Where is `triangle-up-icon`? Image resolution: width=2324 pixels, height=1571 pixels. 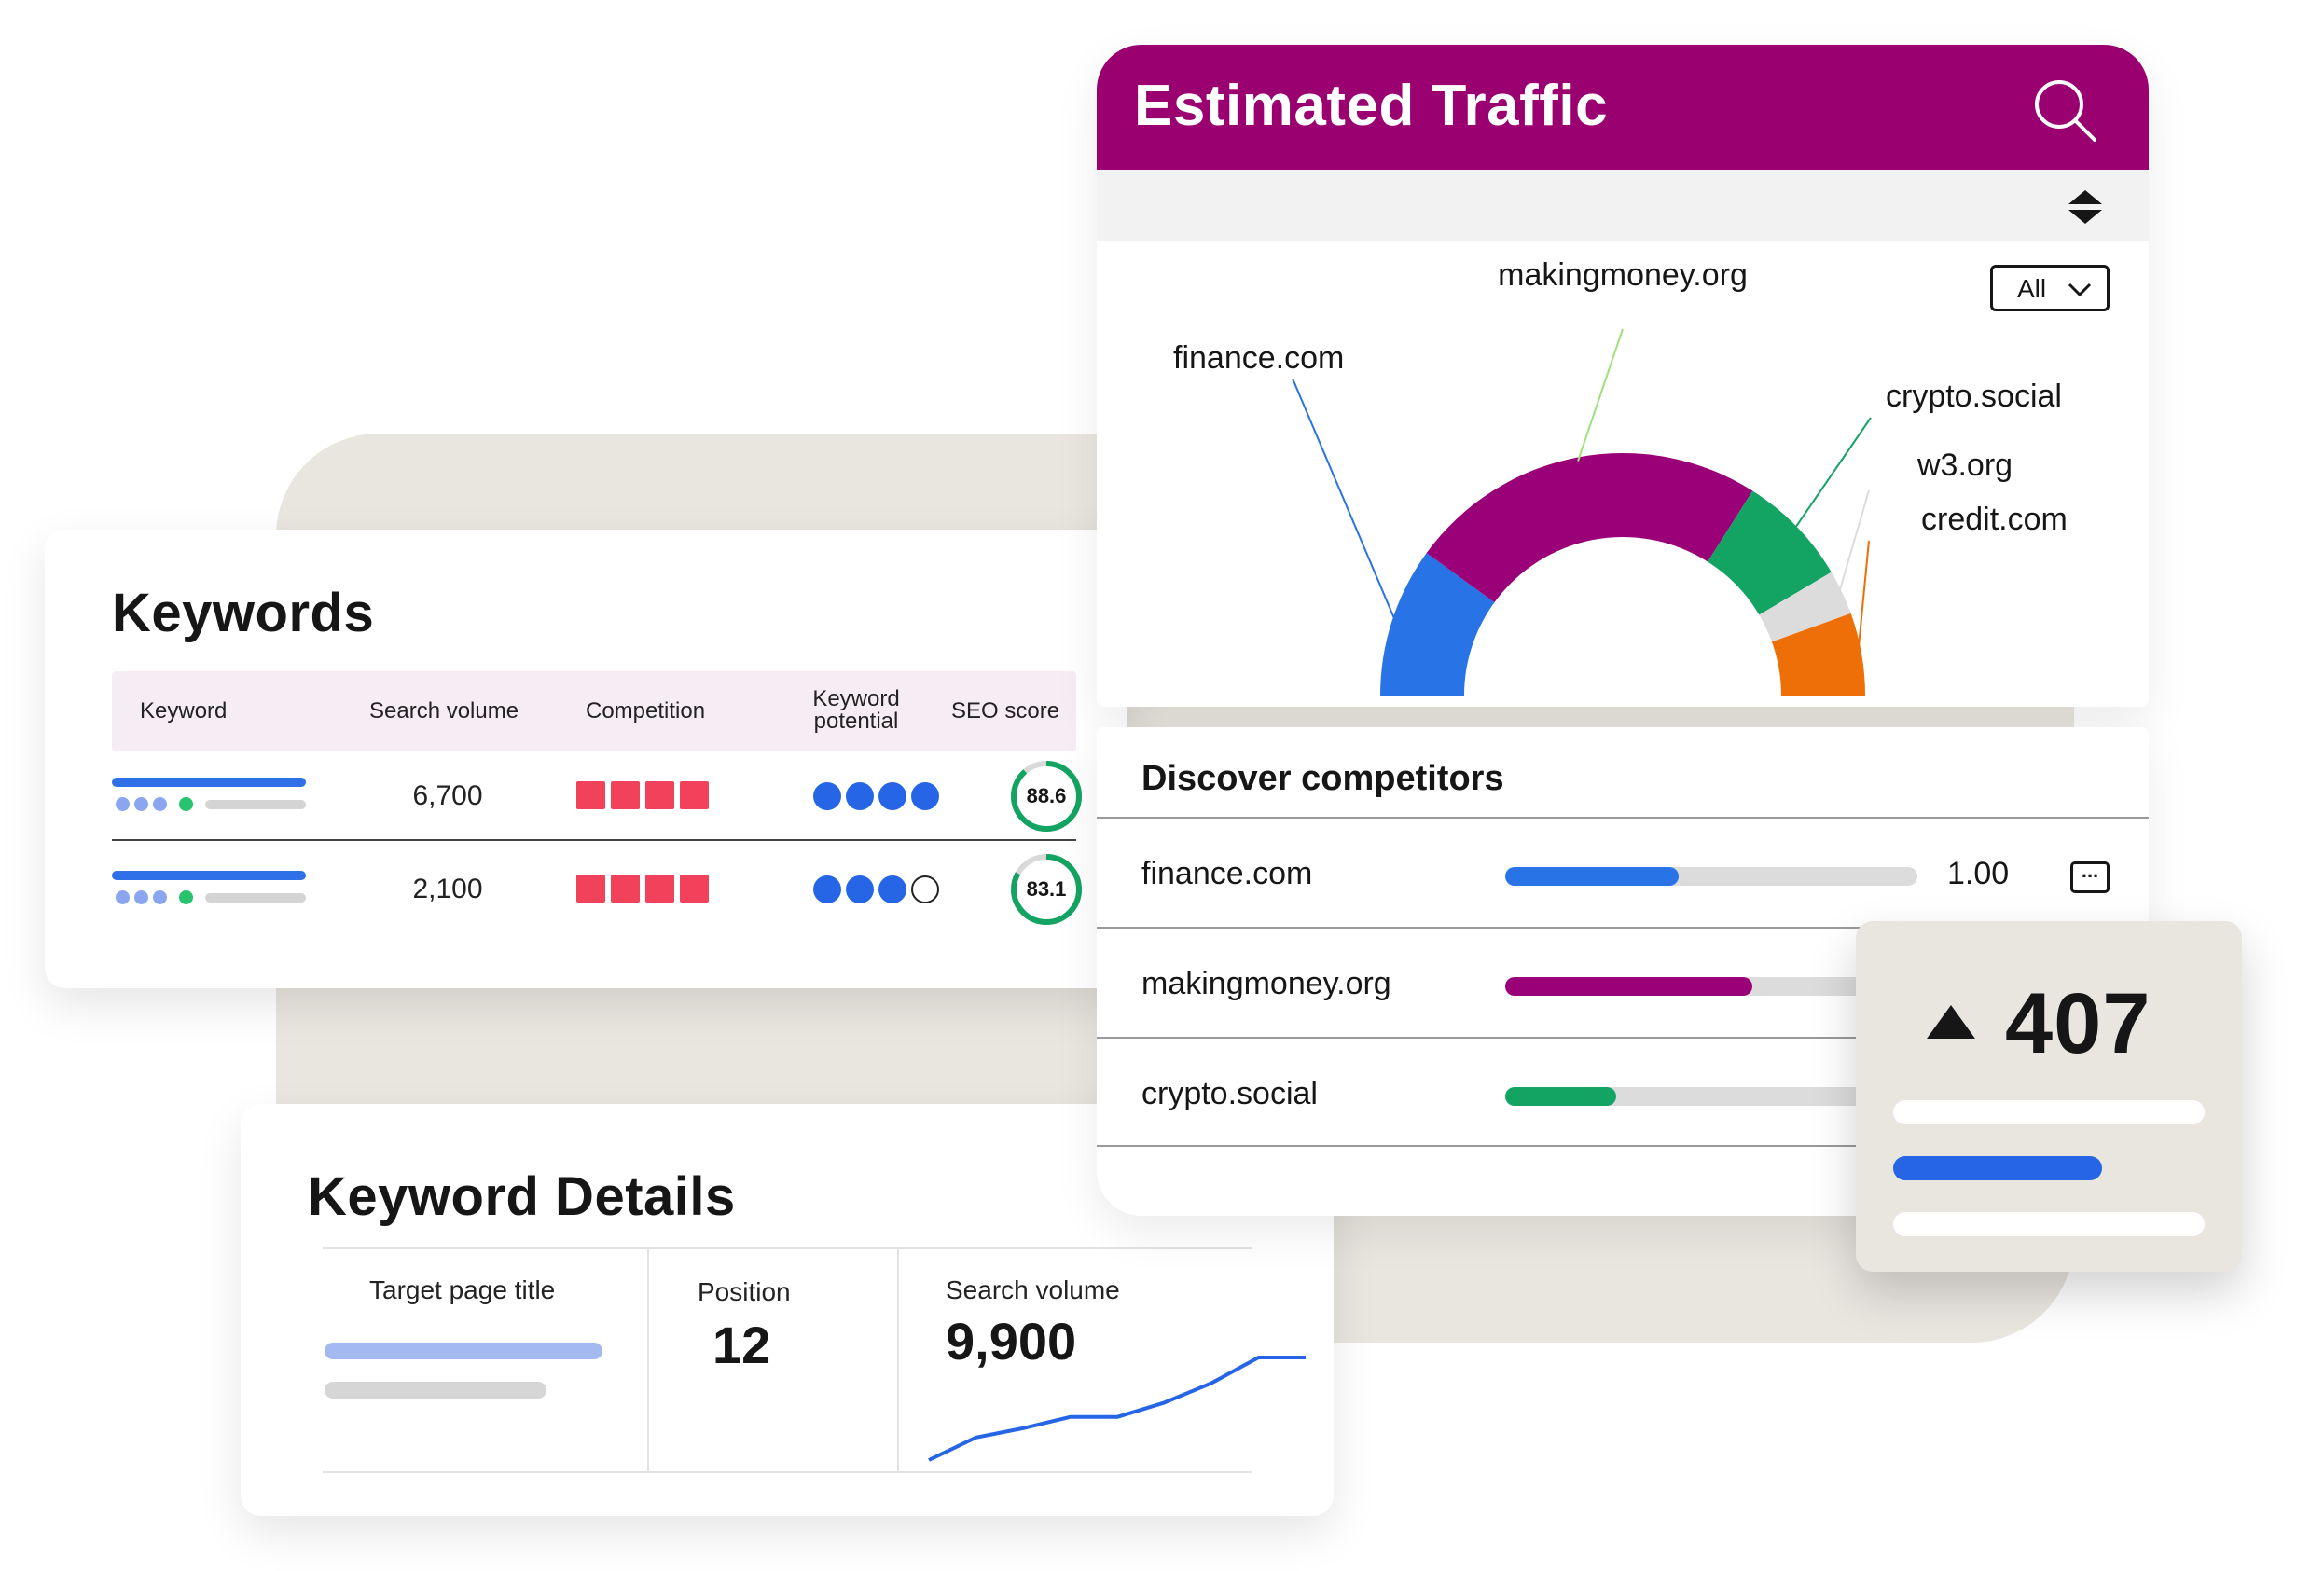 triangle-up-icon is located at coordinates (1951, 1022).